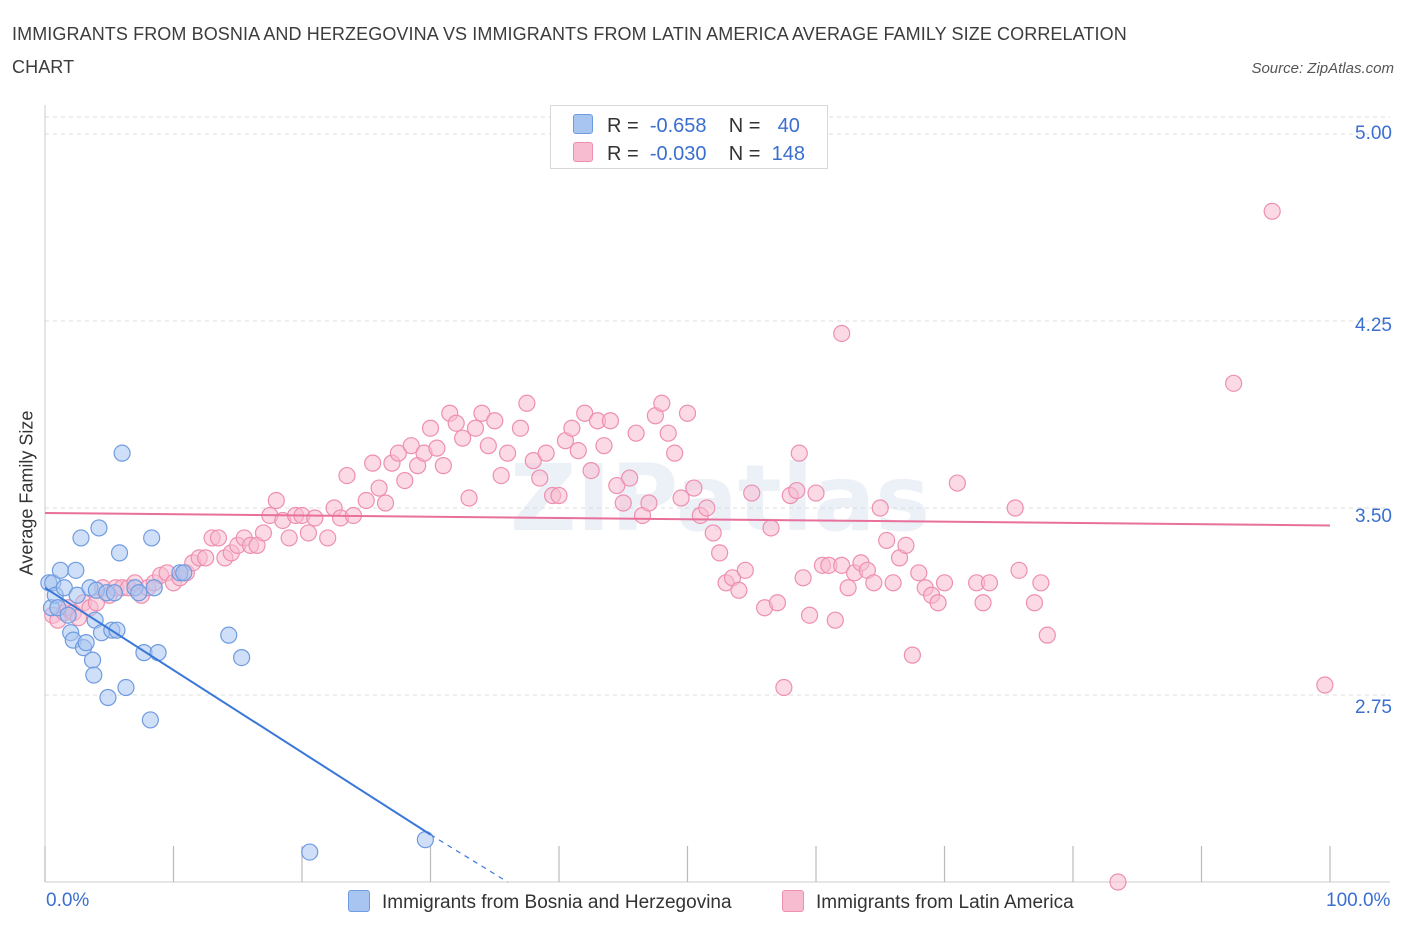  I want to click on legend-r-label: R =, so click(623, 126).